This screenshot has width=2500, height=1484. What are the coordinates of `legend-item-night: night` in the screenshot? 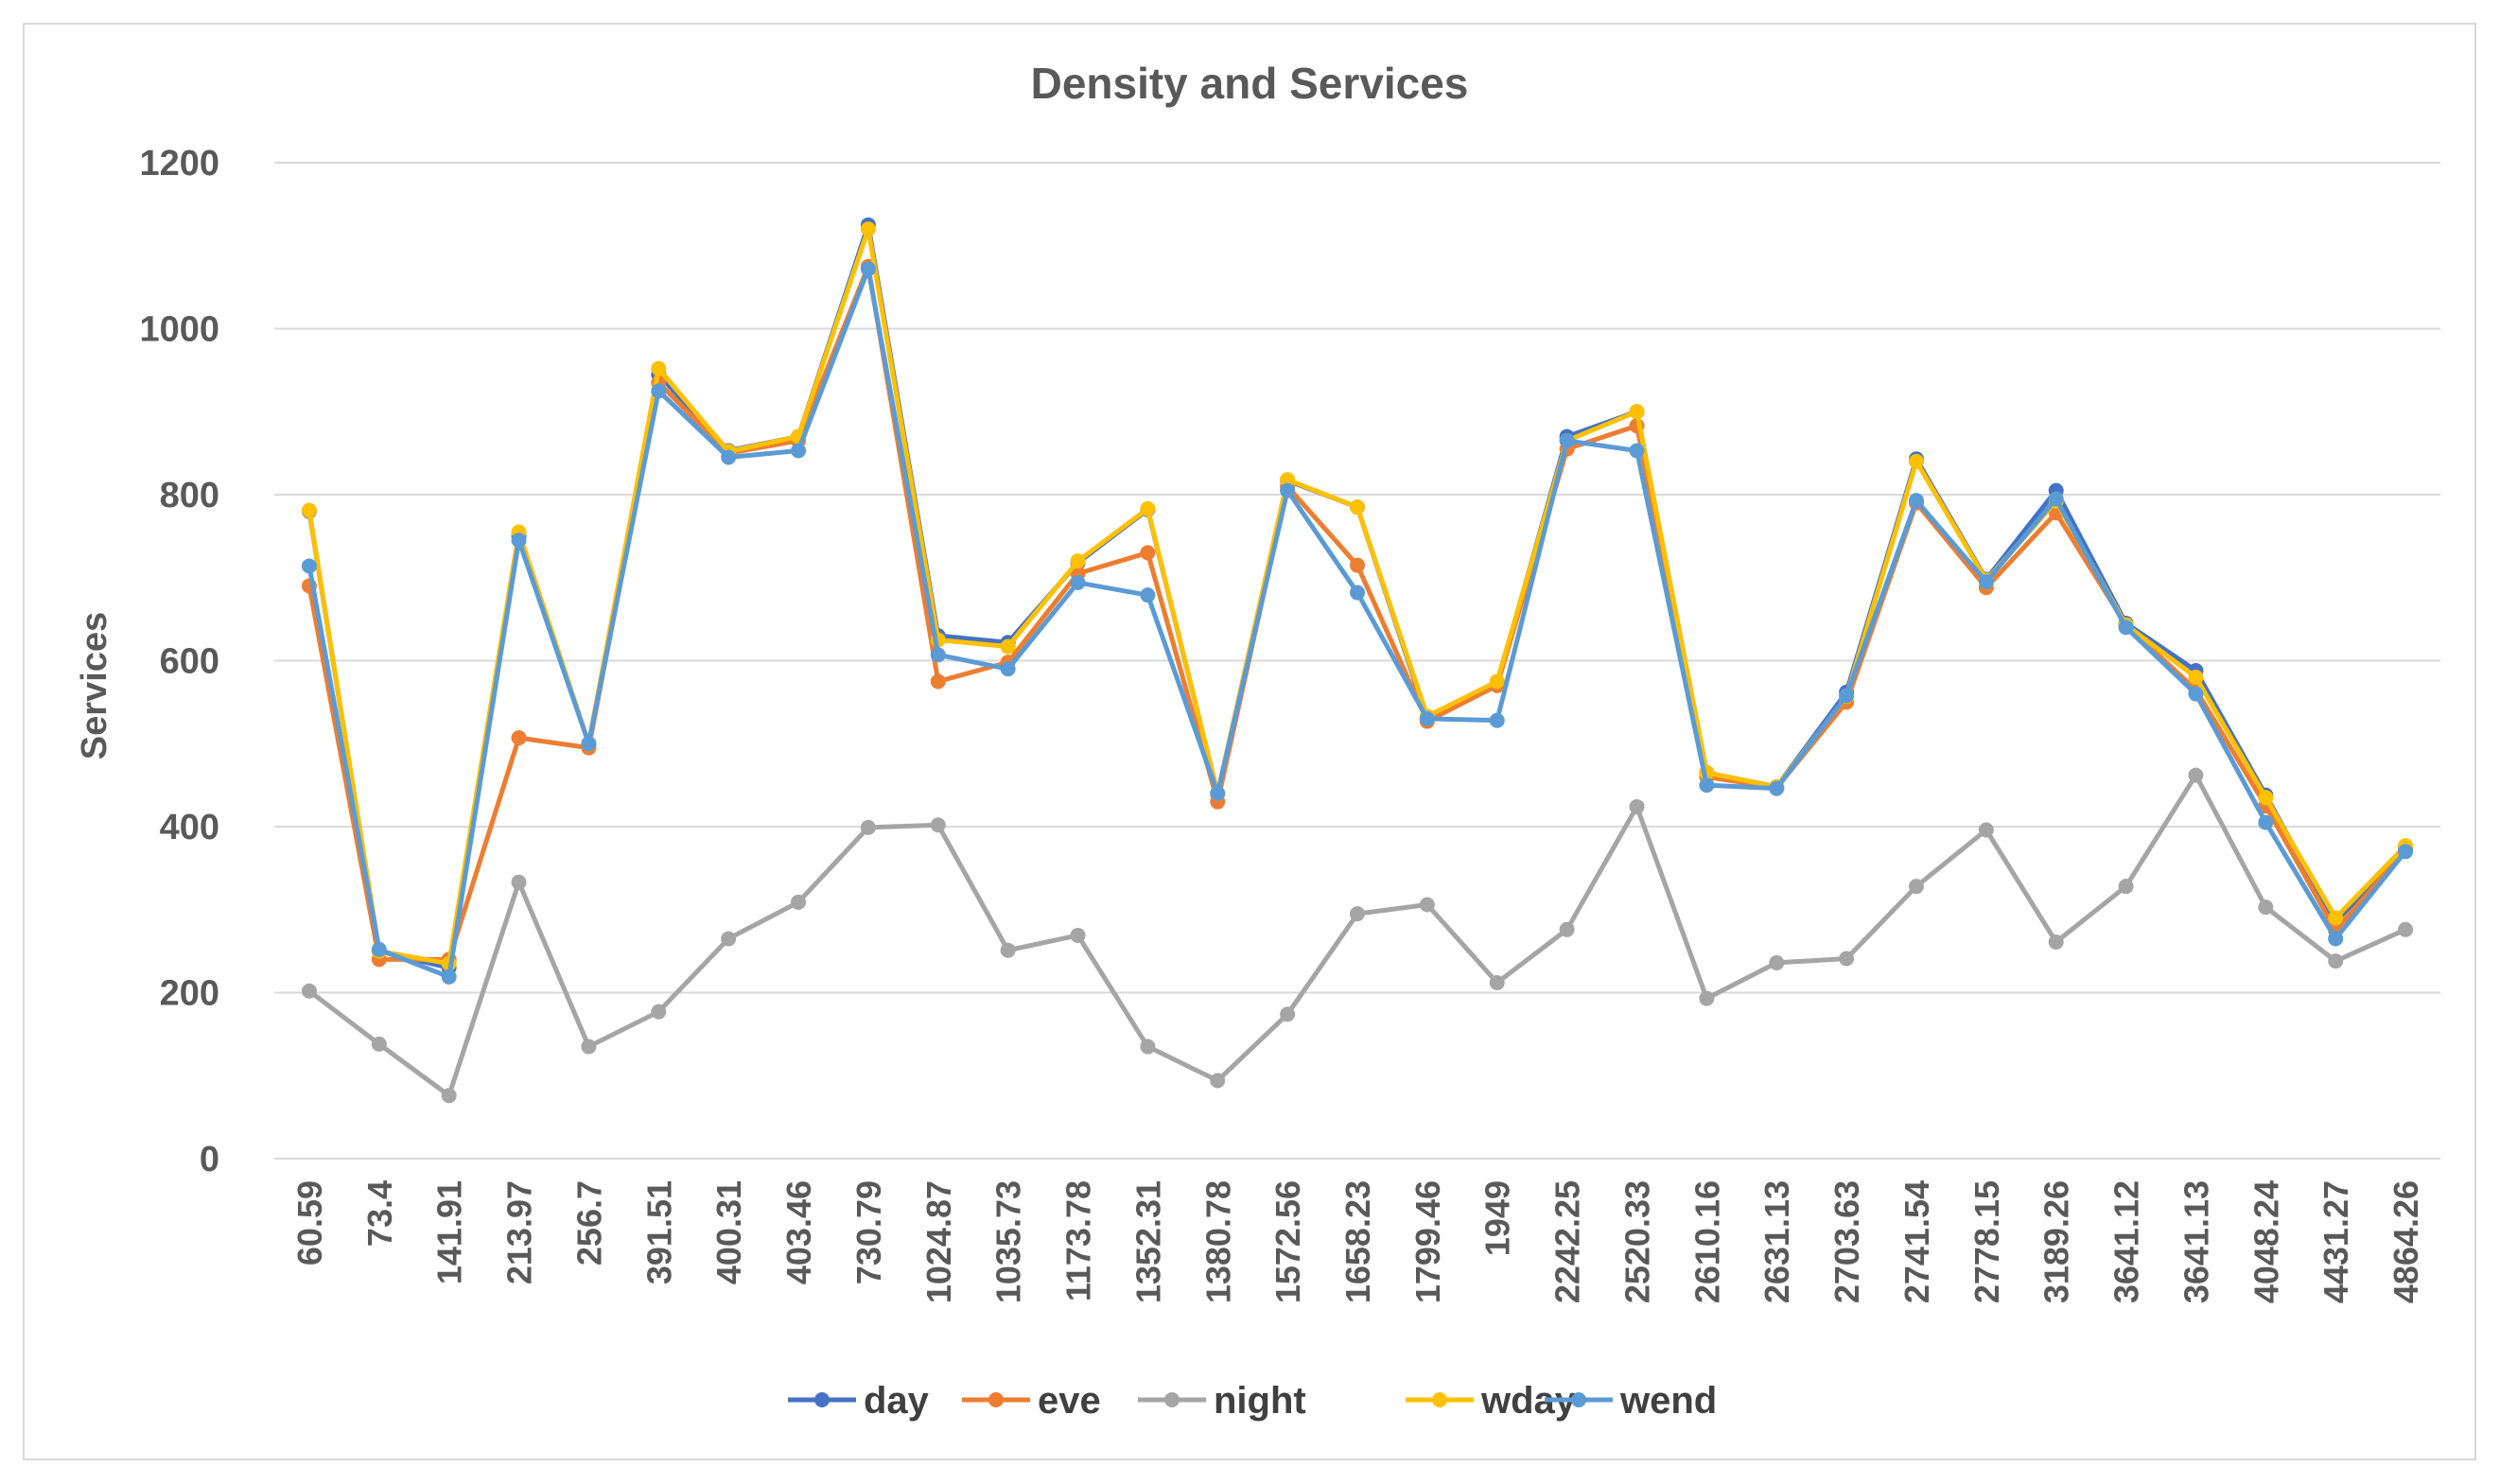 It's located at (1222, 1401).